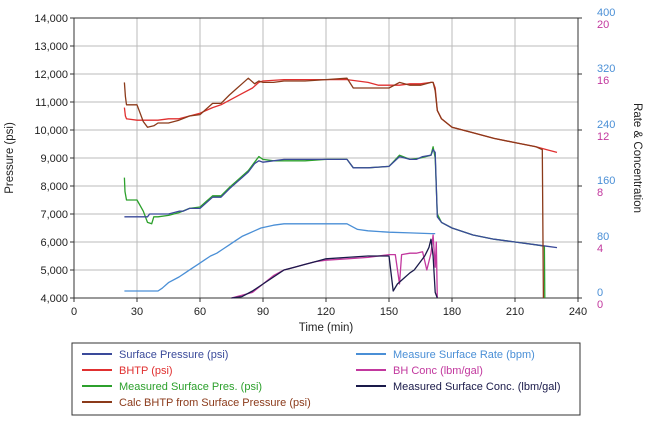 The height and width of the screenshot is (421, 650). Describe the element at coordinates (146, 371) in the screenshot. I see `legend-label-1: BHTP (psi)` at that location.